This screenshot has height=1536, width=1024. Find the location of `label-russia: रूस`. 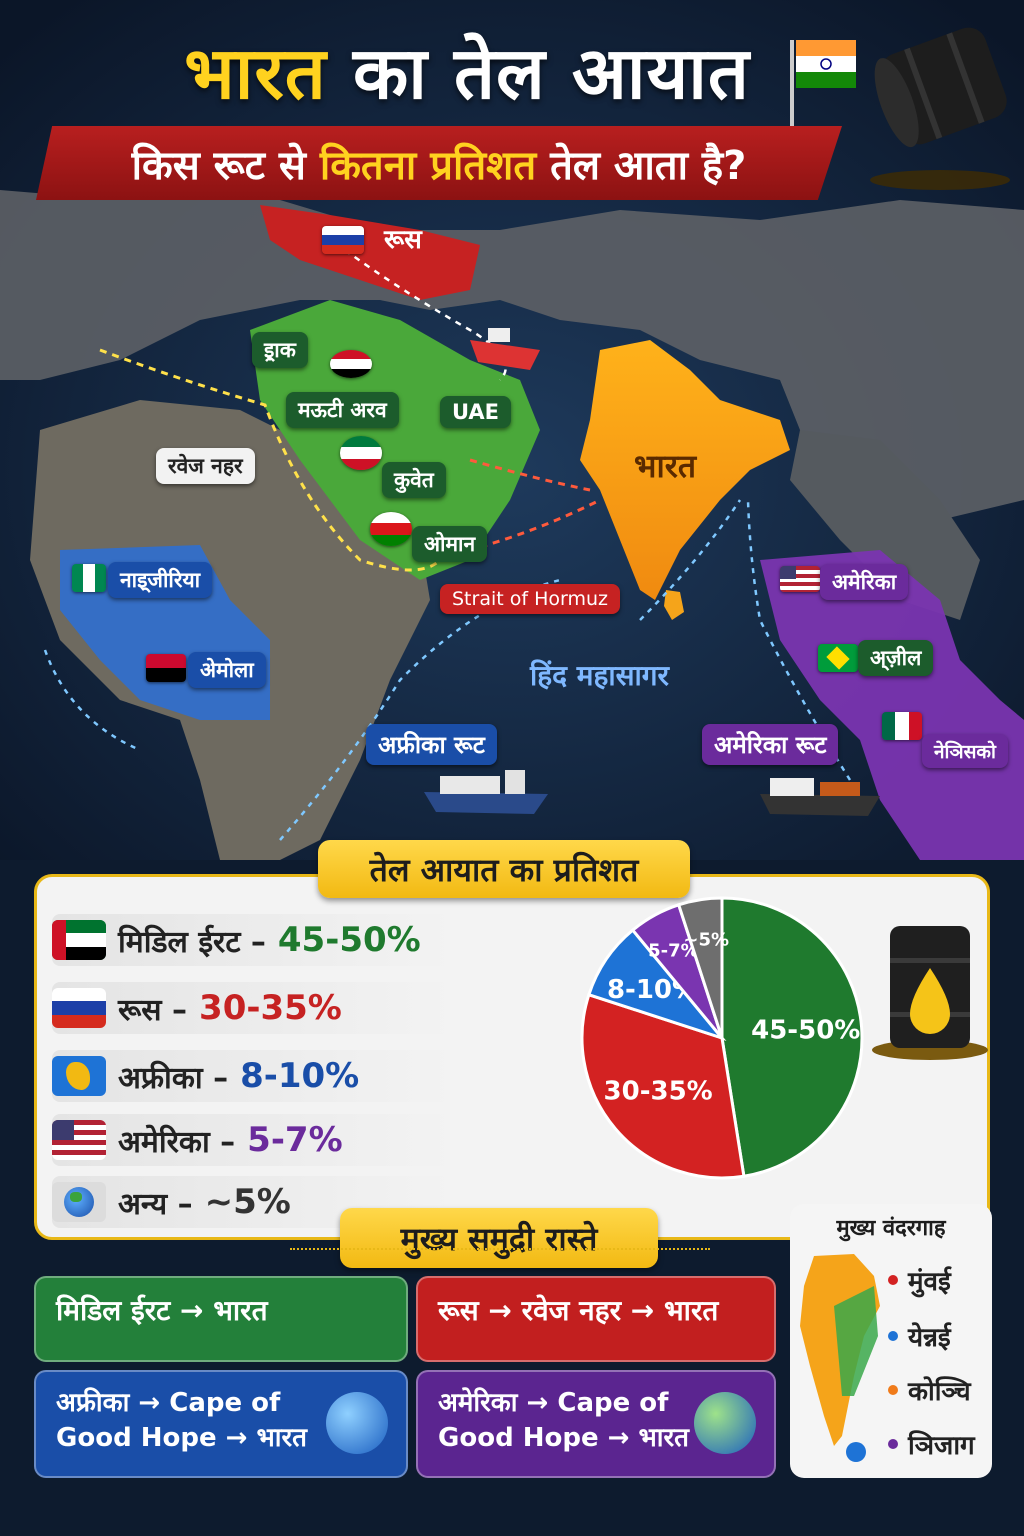

label-russia: रूस is located at coordinates (403, 240).